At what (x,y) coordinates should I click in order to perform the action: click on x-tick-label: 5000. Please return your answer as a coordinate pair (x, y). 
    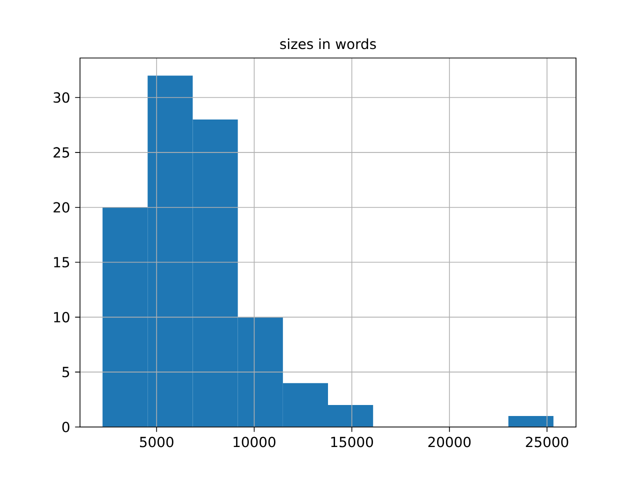
    Looking at the image, I should click on (157, 442).